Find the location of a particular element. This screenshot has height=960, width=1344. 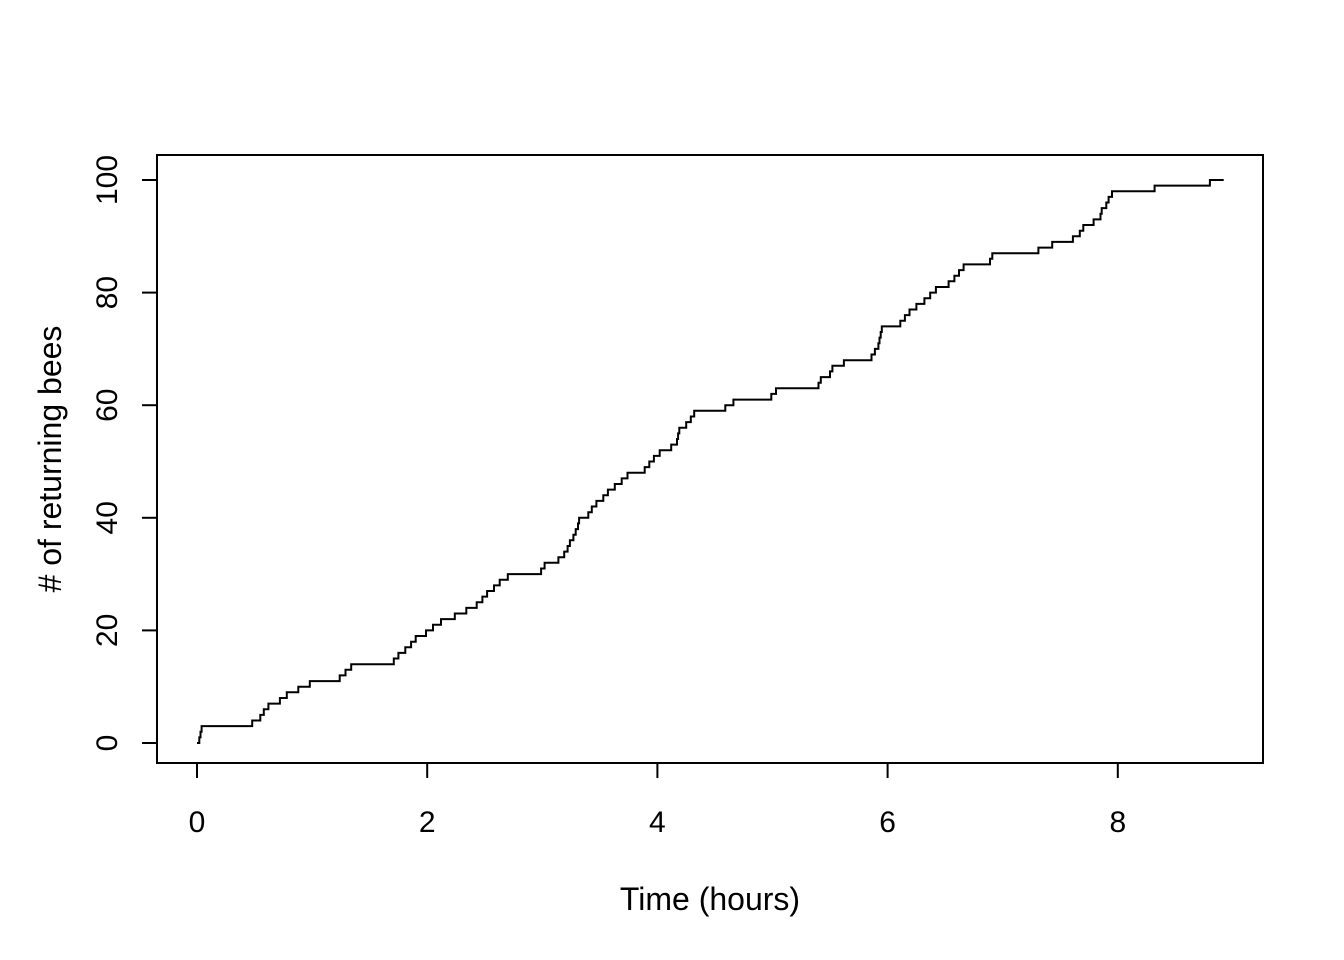

y-tick-label: 100 is located at coordinates (107, 180).